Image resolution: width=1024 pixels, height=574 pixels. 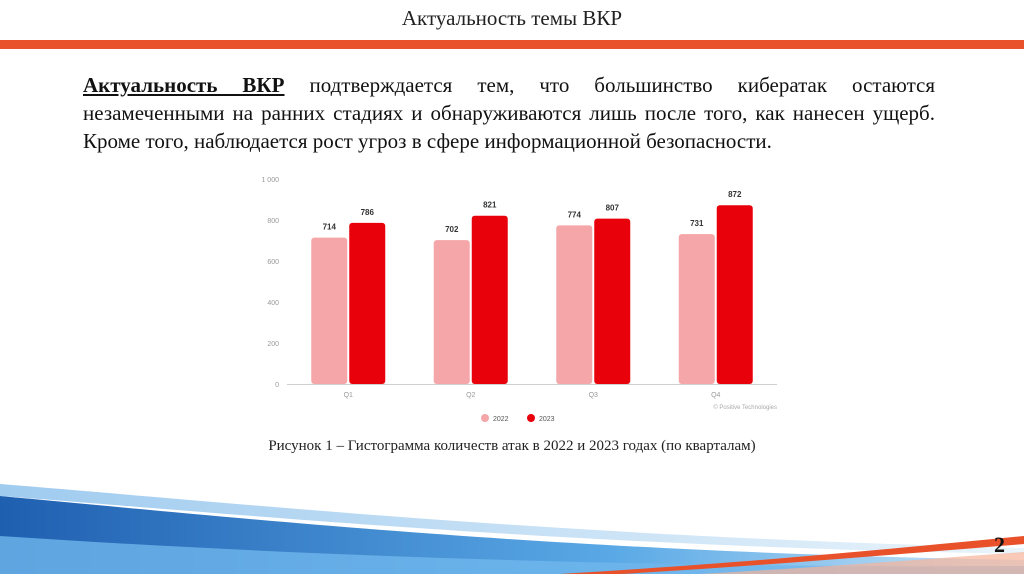 I want to click on y-tick-label: 600, so click(x=273, y=262).